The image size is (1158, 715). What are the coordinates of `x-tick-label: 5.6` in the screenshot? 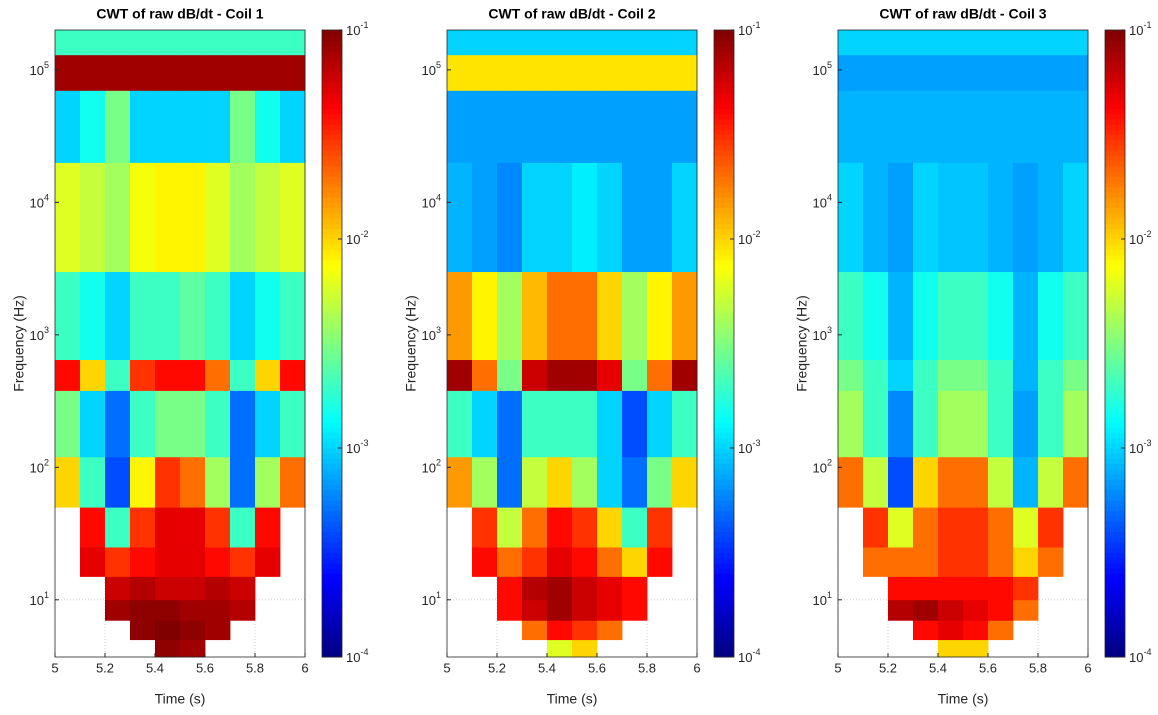 It's located at (205, 667).